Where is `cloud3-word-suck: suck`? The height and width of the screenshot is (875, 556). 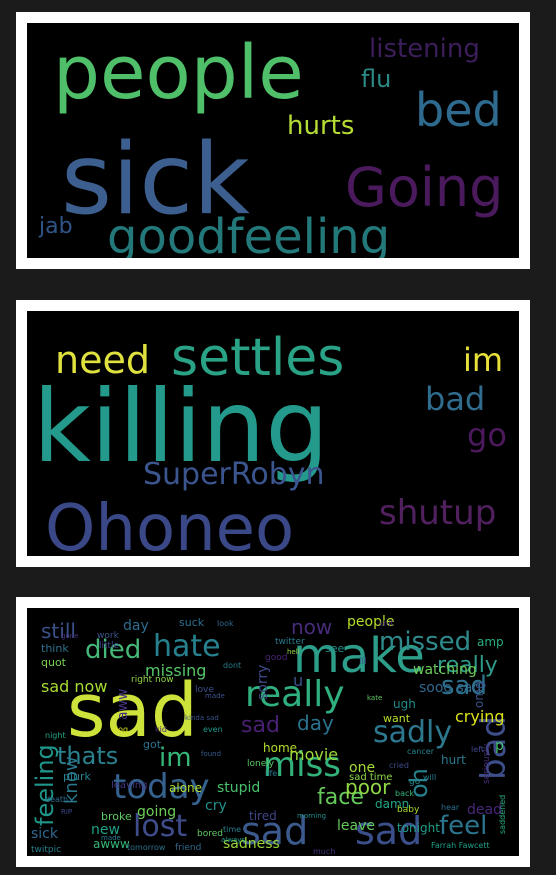 cloud3-word-suck: suck is located at coordinates (192, 622).